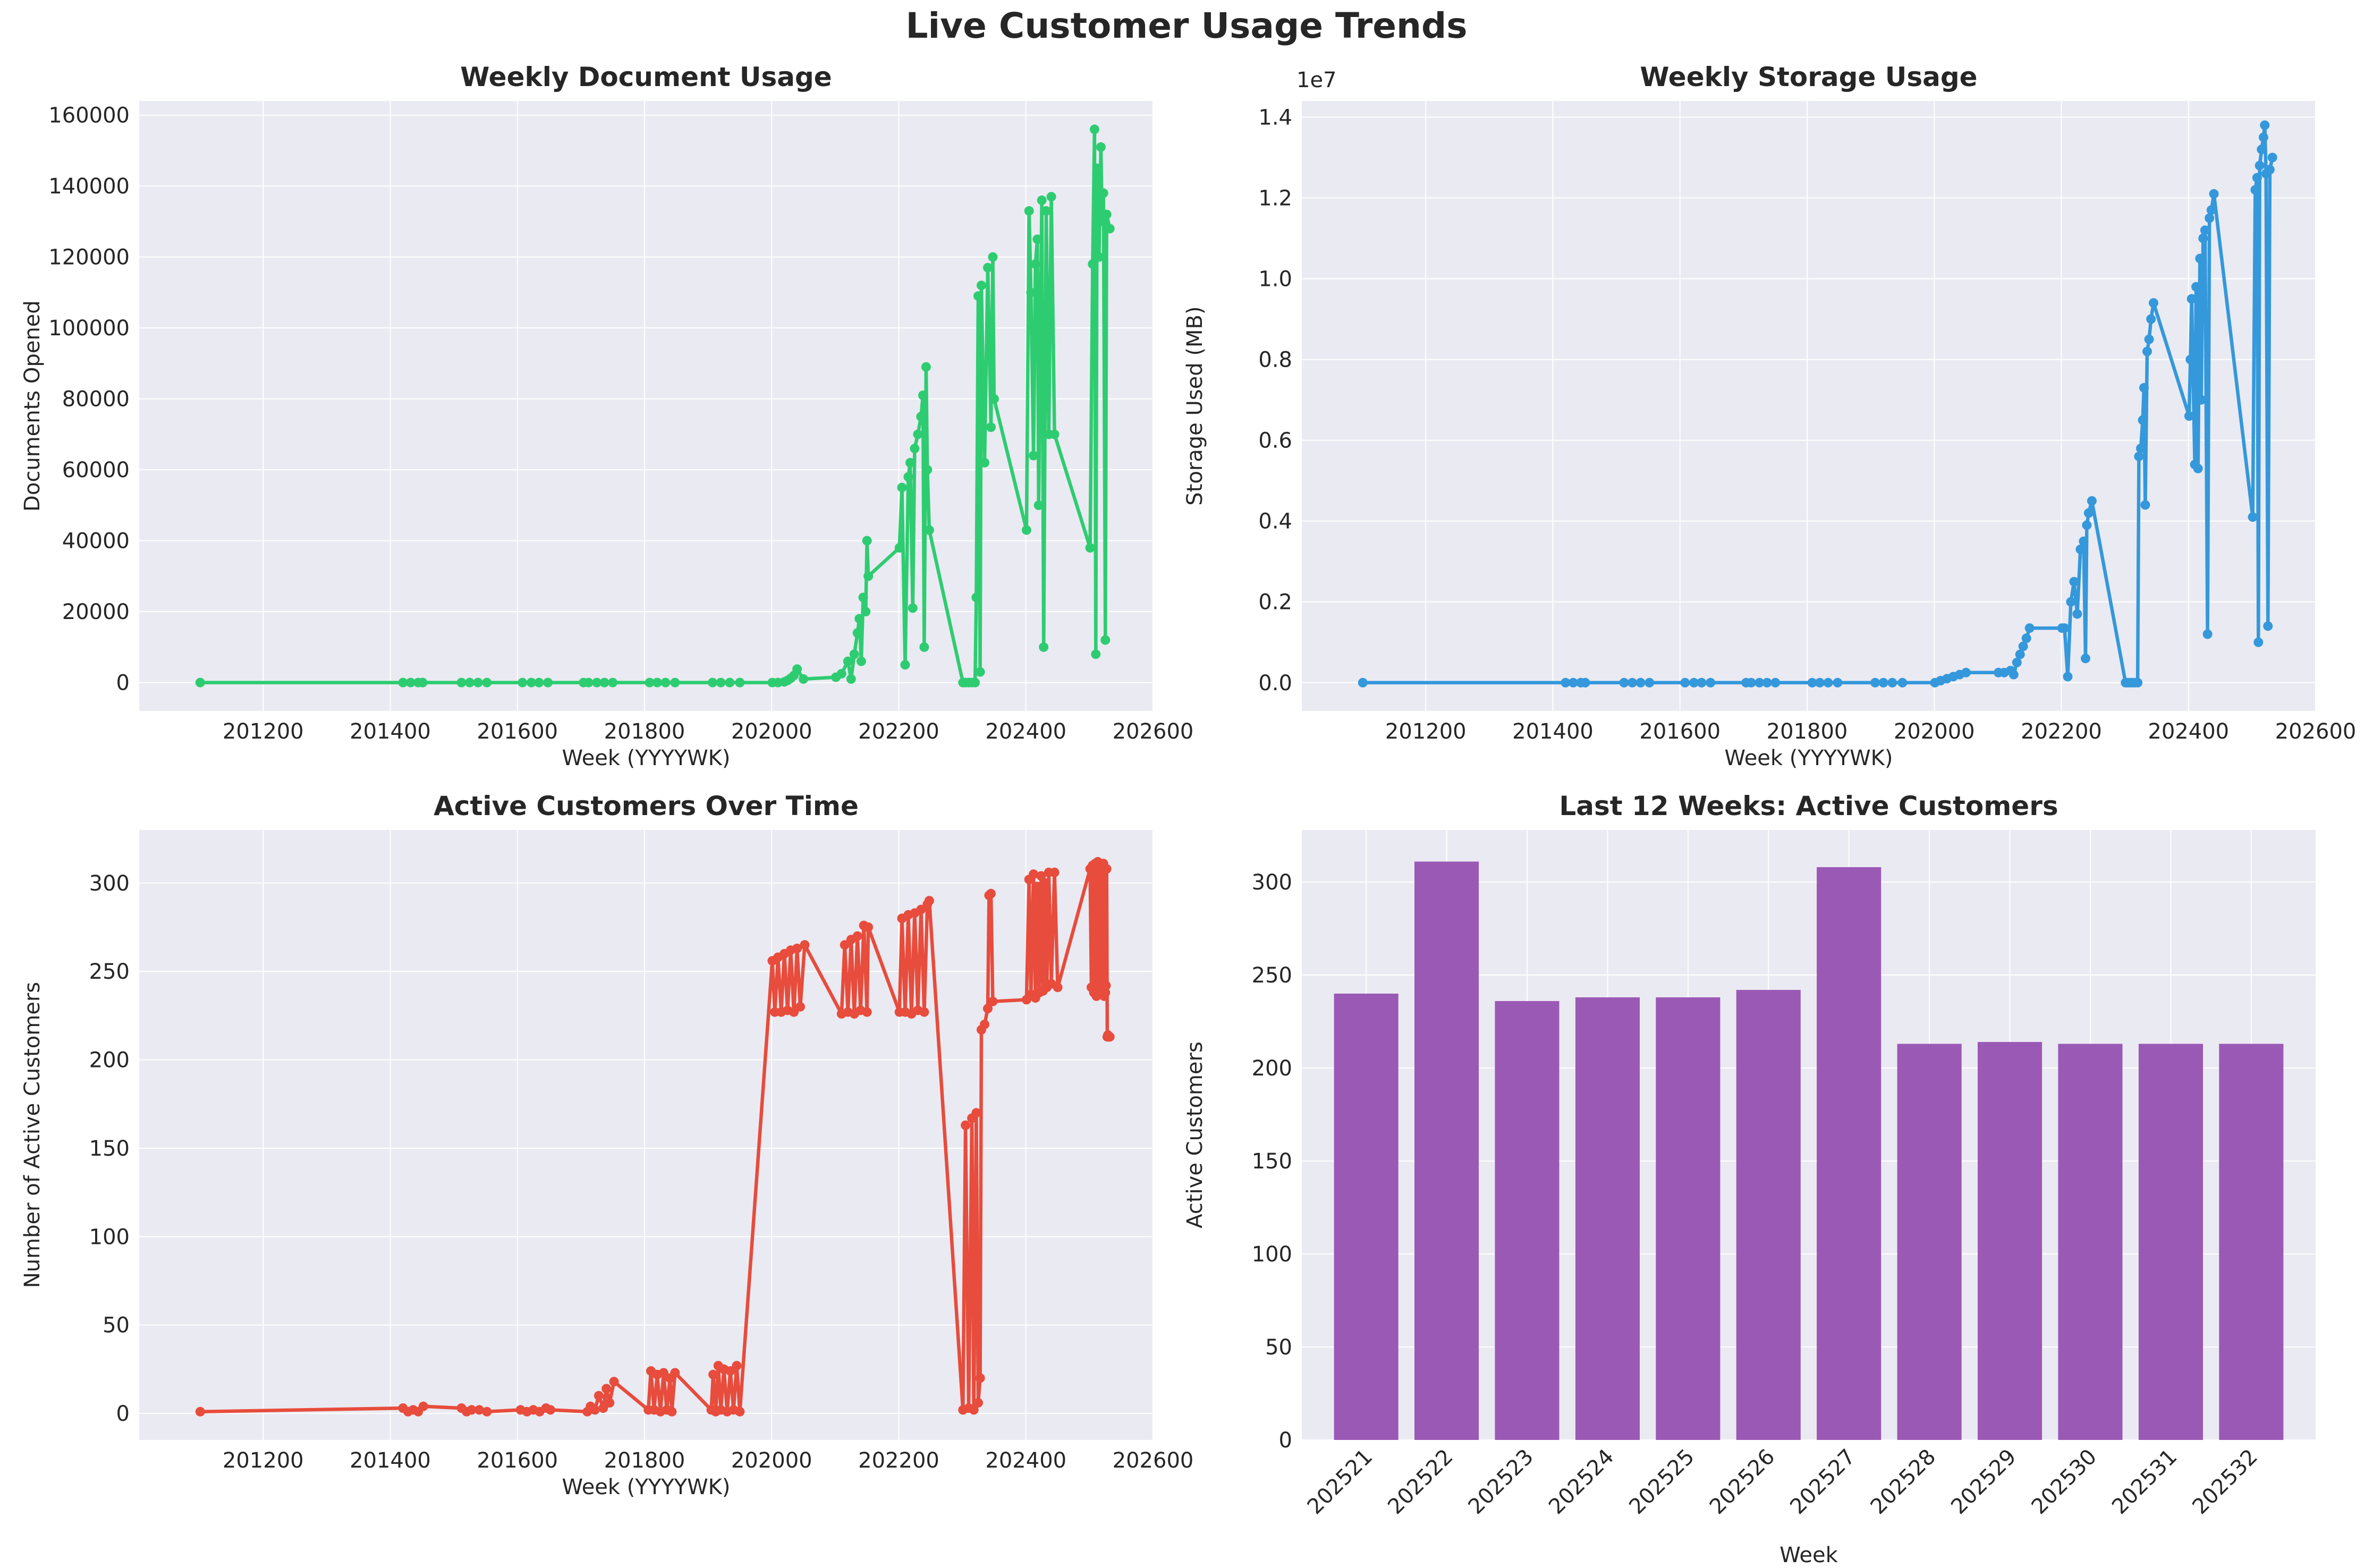 The height and width of the screenshot is (1568, 2373). Describe the element at coordinates (1809, 758) in the screenshot. I see `x-axis-label: Week (YYYYWK)` at that location.